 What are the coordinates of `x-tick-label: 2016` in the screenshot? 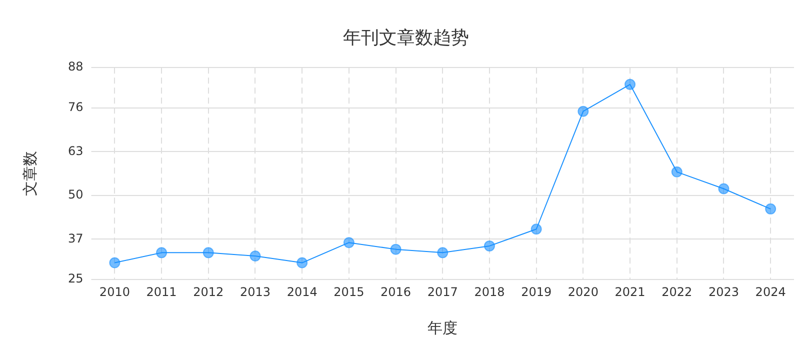 It's located at (396, 291).